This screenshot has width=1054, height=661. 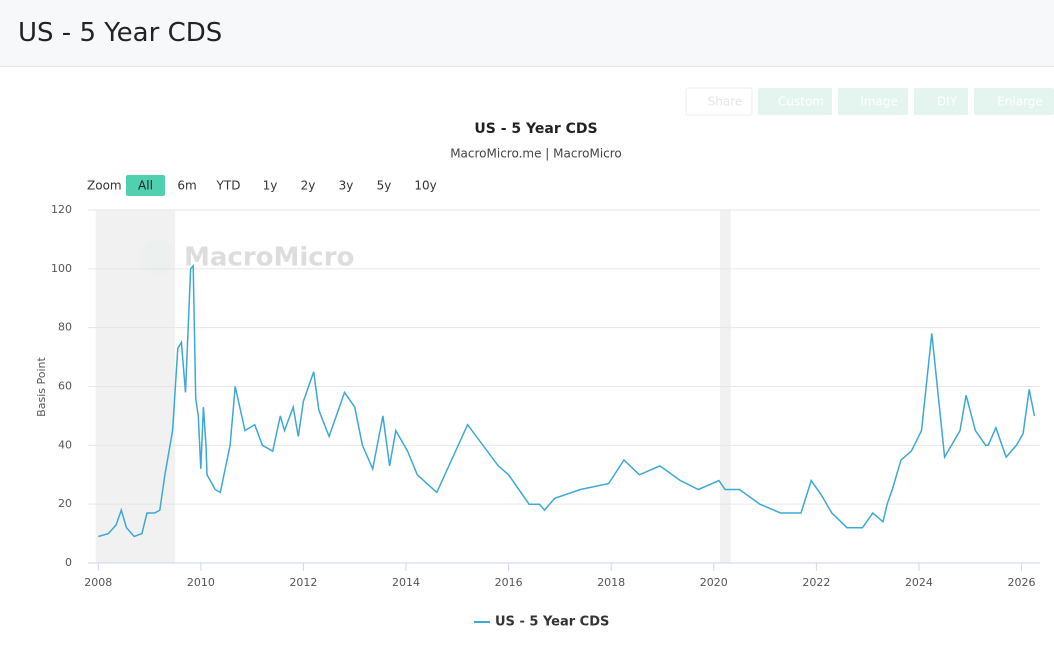 What do you see at coordinates (725, 102) in the screenshot?
I see `button-label: Share` at bounding box center [725, 102].